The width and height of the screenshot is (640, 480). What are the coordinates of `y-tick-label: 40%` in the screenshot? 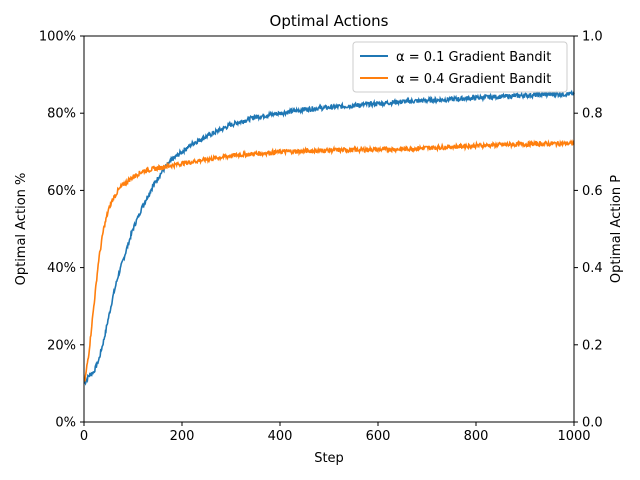 It's located at (61, 268).